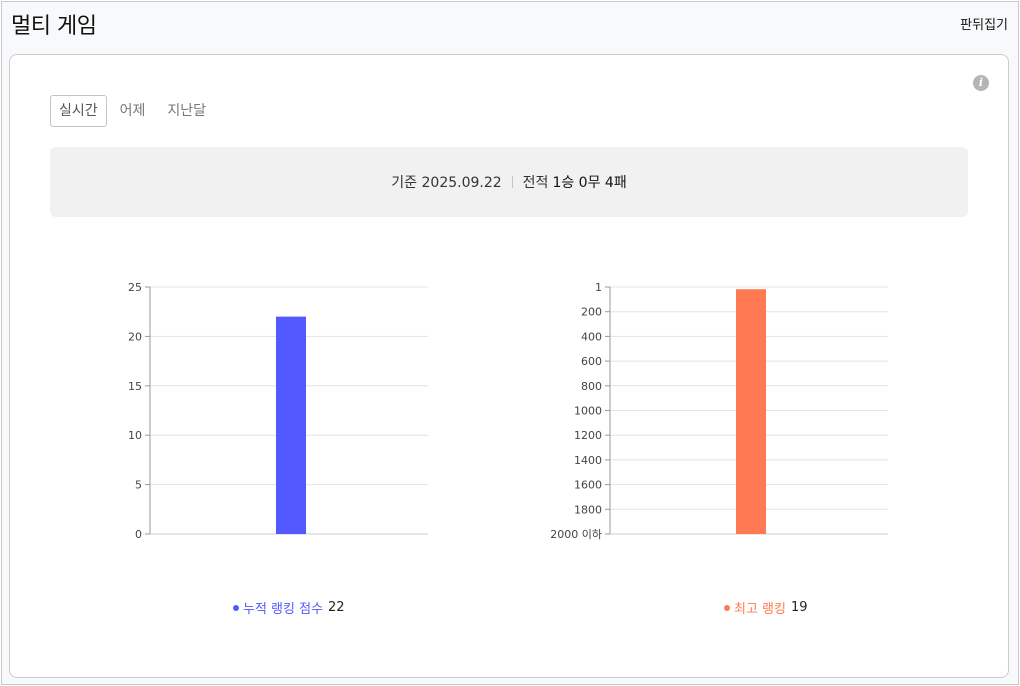 Image resolution: width=1020 pixels, height=686 pixels. What do you see at coordinates (135, 435) in the screenshot?
I see `score-y-tick-label: 10` at bounding box center [135, 435].